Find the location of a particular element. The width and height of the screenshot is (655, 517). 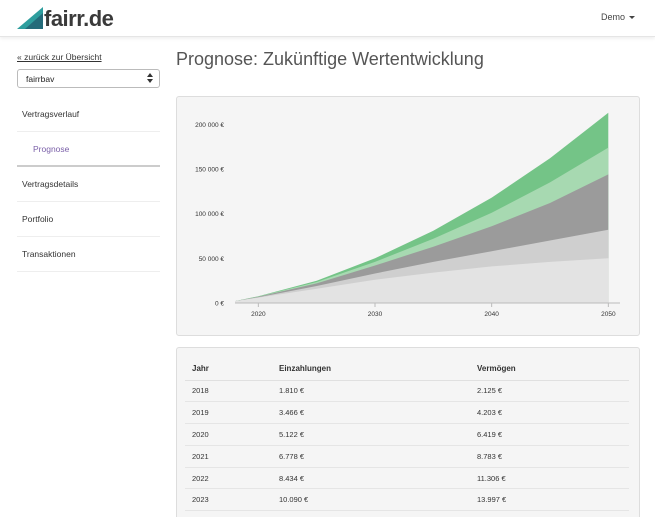

x-tick-label: 2050 is located at coordinates (608, 314).